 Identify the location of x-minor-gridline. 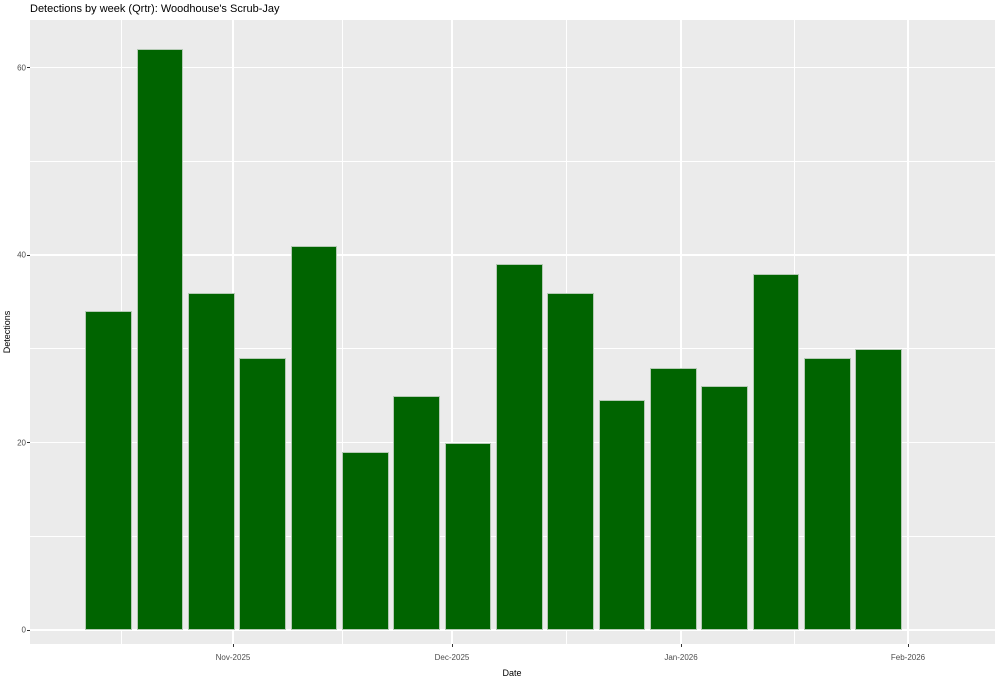
(342, 332).